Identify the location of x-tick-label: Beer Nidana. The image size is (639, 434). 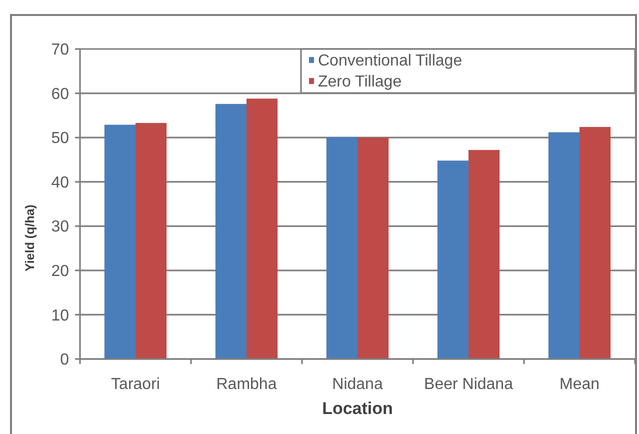
(469, 384).